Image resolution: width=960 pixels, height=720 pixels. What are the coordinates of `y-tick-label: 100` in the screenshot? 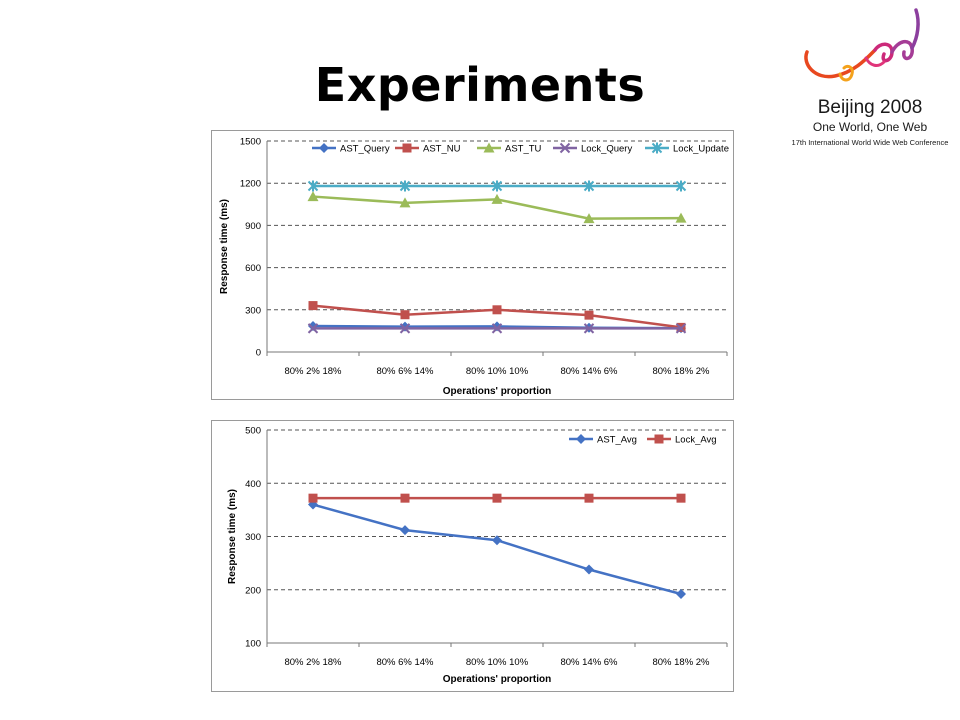 It's located at (253, 644).